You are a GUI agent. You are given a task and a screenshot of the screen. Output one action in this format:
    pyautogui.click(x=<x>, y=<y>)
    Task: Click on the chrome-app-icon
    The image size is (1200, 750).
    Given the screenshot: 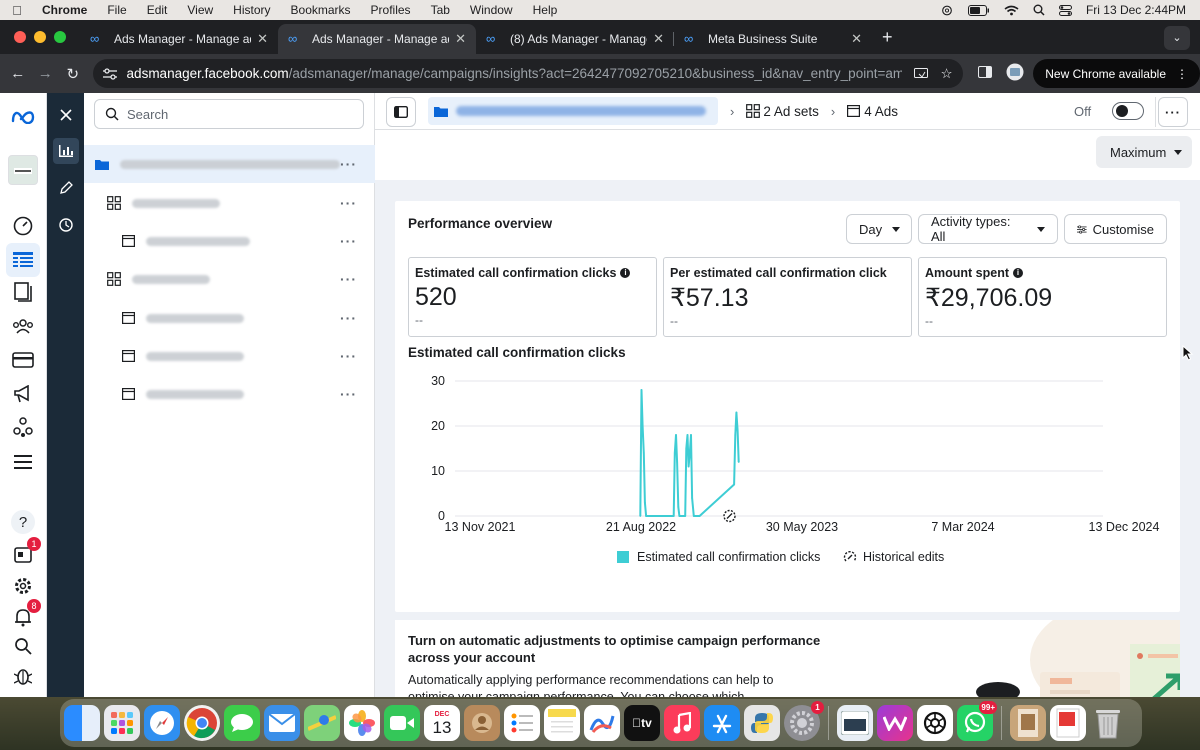 What is the action you would take?
    pyautogui.click(x=202, y=723)
    